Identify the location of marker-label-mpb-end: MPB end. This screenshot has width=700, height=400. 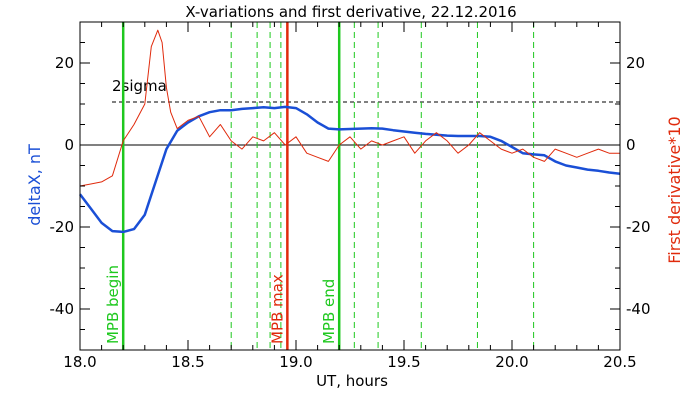
(329, 311).